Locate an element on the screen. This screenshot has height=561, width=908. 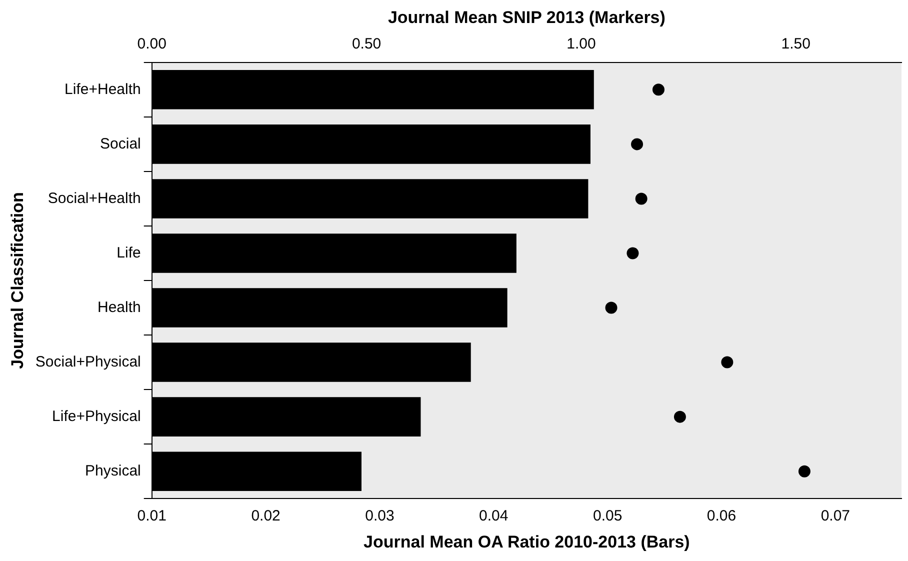
x-tick-label: 0.07 is located at coordinates (835, 516).